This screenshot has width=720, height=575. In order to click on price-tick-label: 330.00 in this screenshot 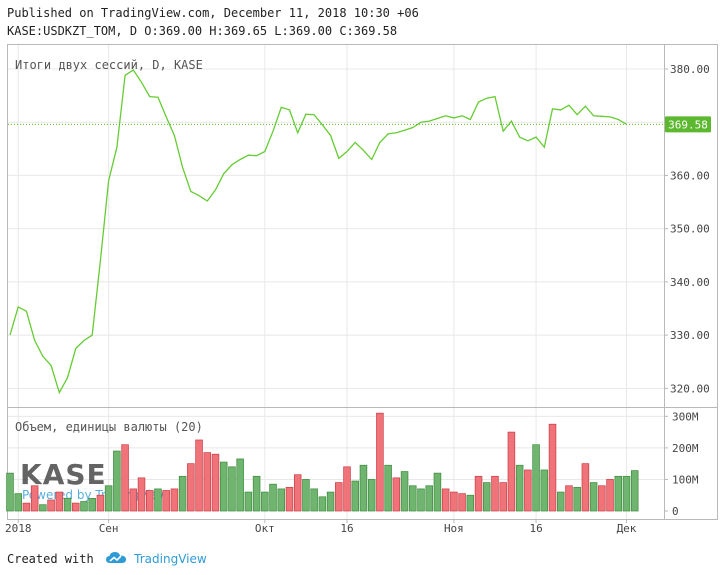, I will do `click(690, 335)`.